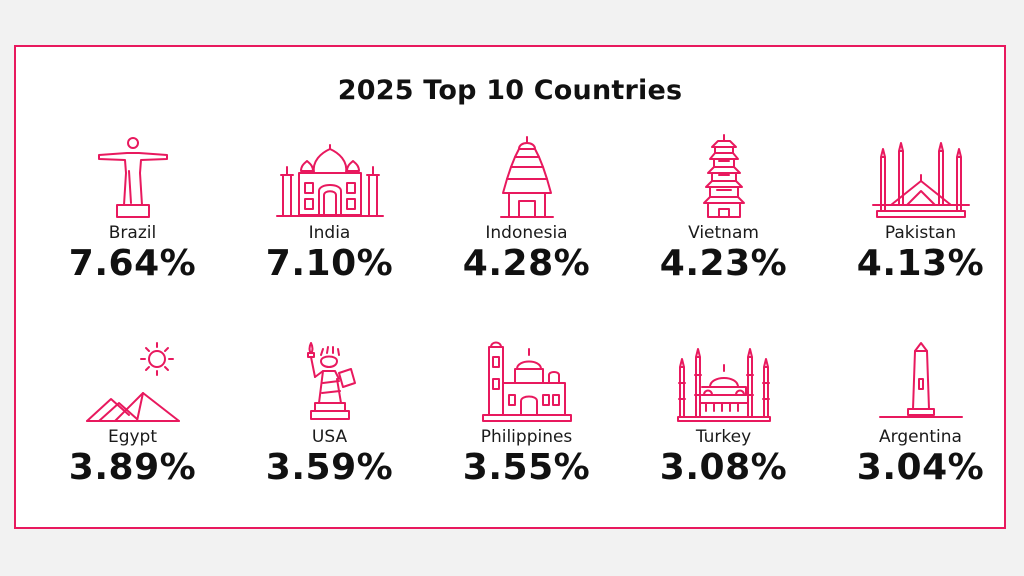 Image resolution: width=1024 pixels, height=576 pixels. I want to click on country-tile-brazil: Brazil 7.64%, so click(132, 233).